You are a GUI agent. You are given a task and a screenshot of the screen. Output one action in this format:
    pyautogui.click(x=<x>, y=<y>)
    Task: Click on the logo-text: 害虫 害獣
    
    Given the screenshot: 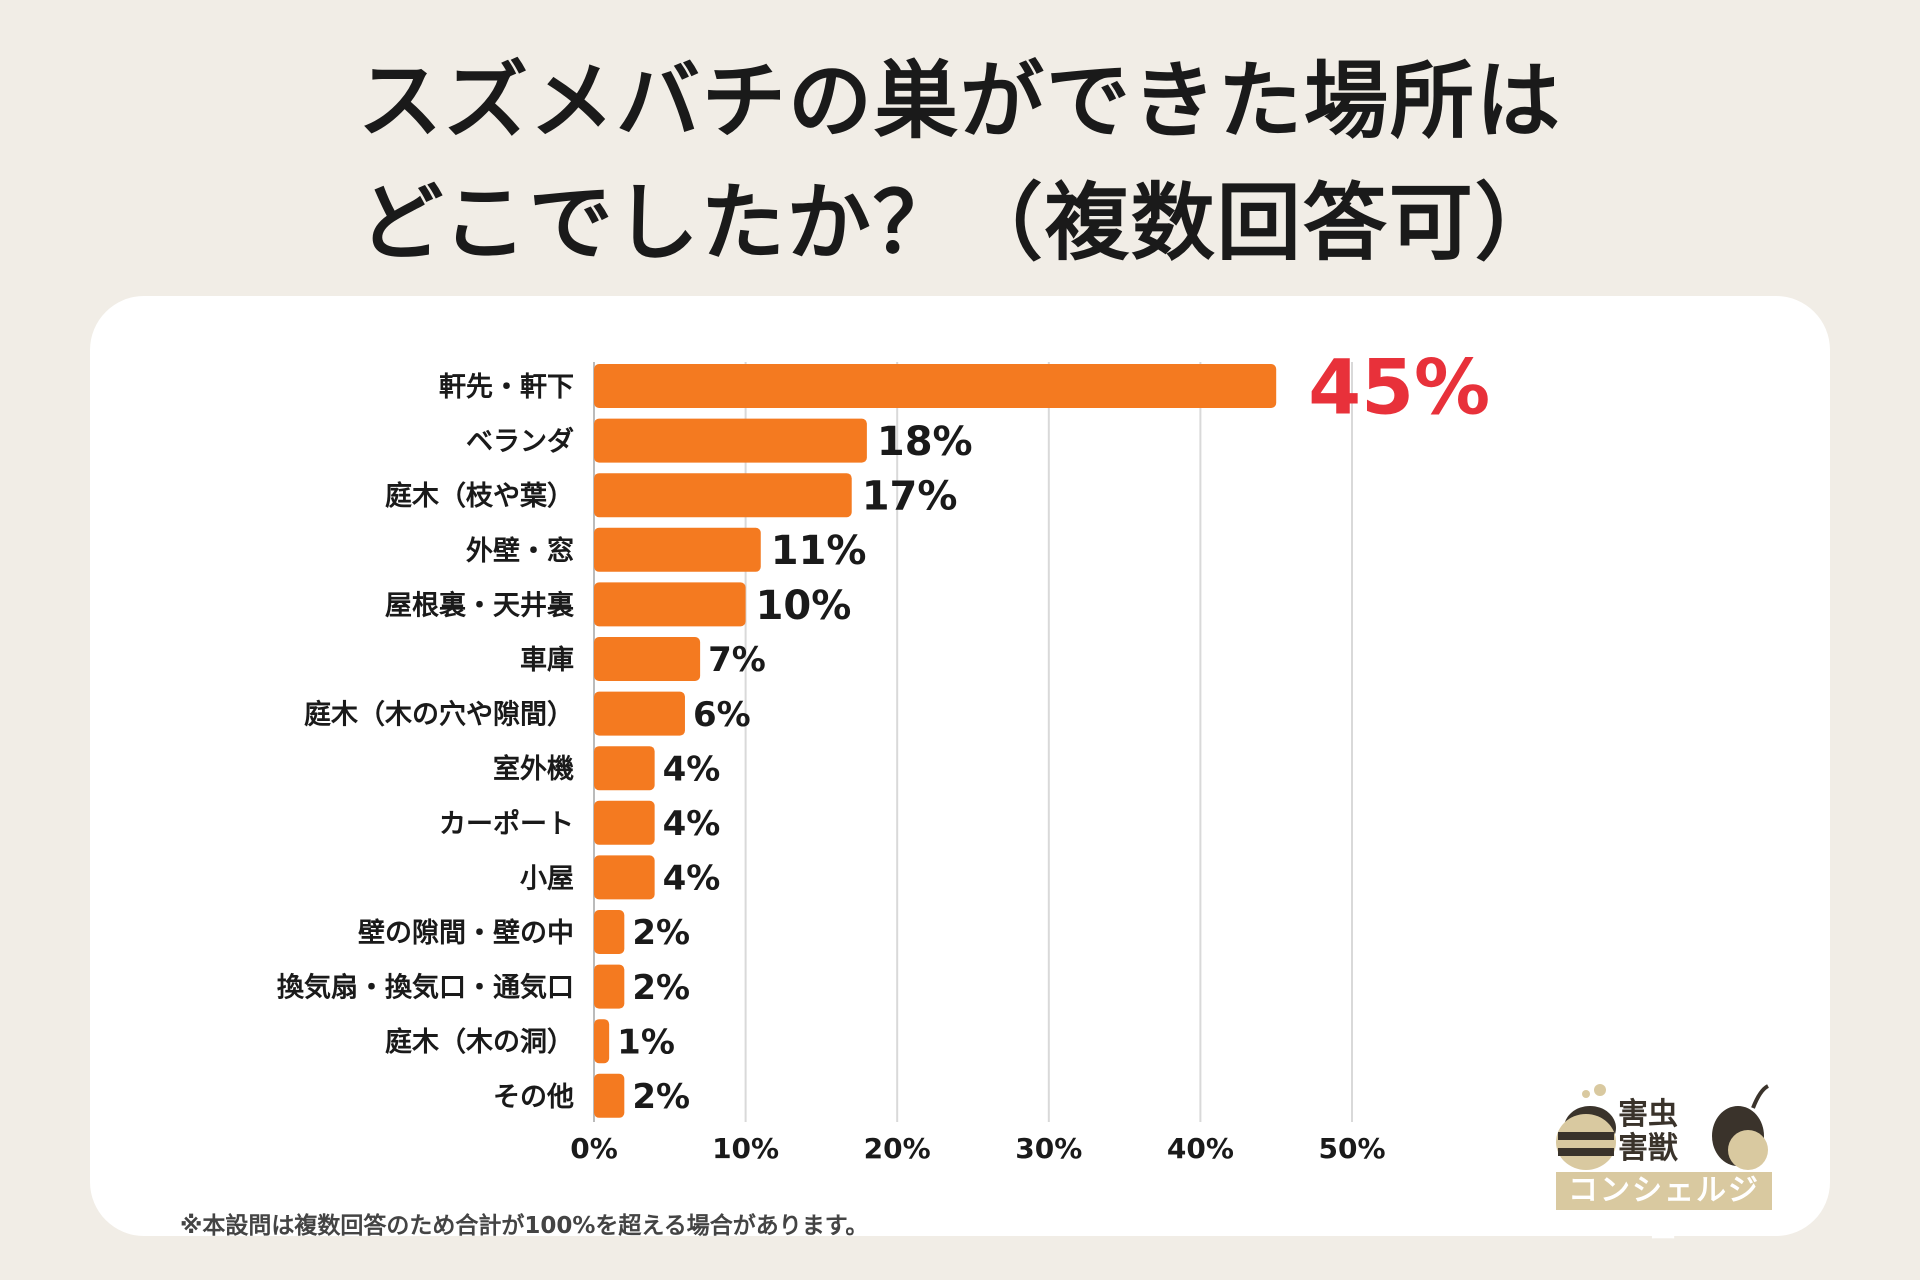 What is the action you would take?
    pyautogui.click(x=1648, y=1132)
    